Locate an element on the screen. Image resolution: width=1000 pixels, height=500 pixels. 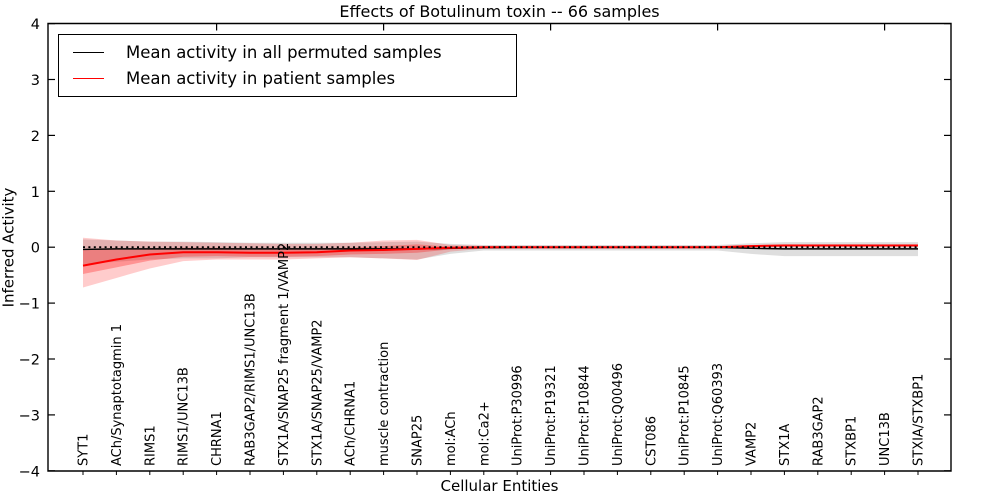
y-tick-label: 0 is located at coordinates (35, 249).